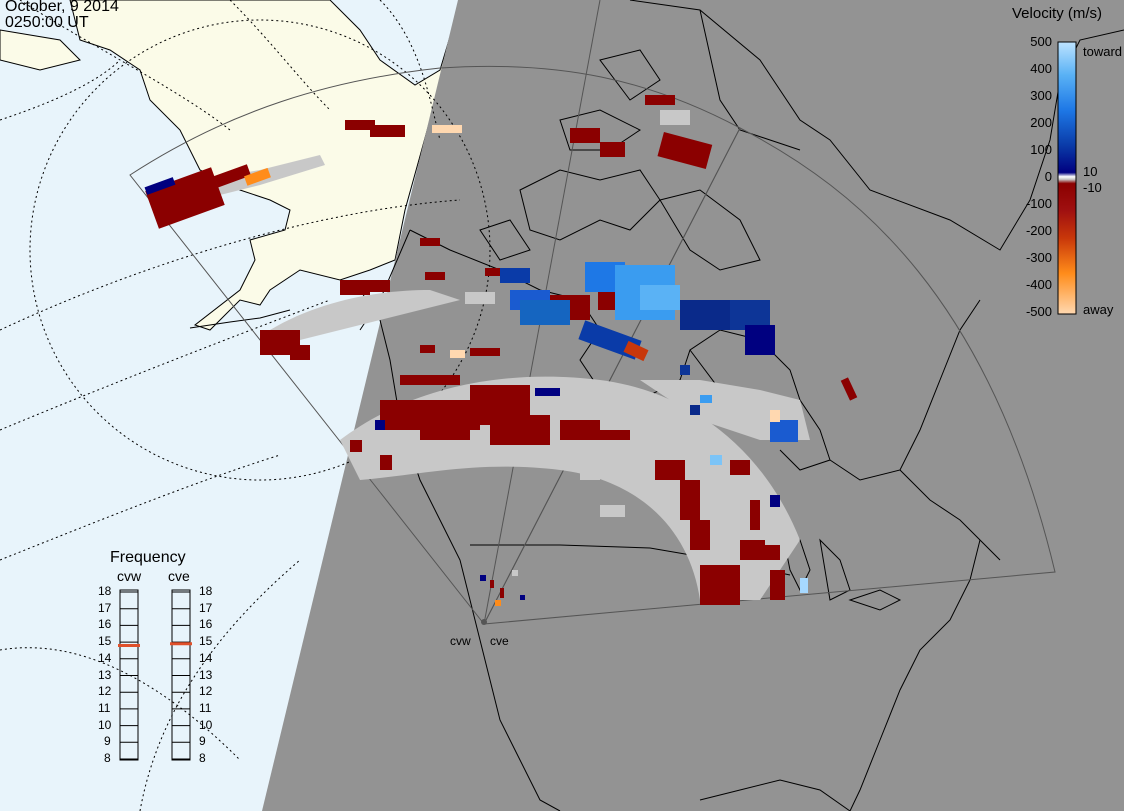 Image resolution: width=1124 pixels, height=811 pixels. I want to click on frequency-label-left: 15, so click(105, 641).